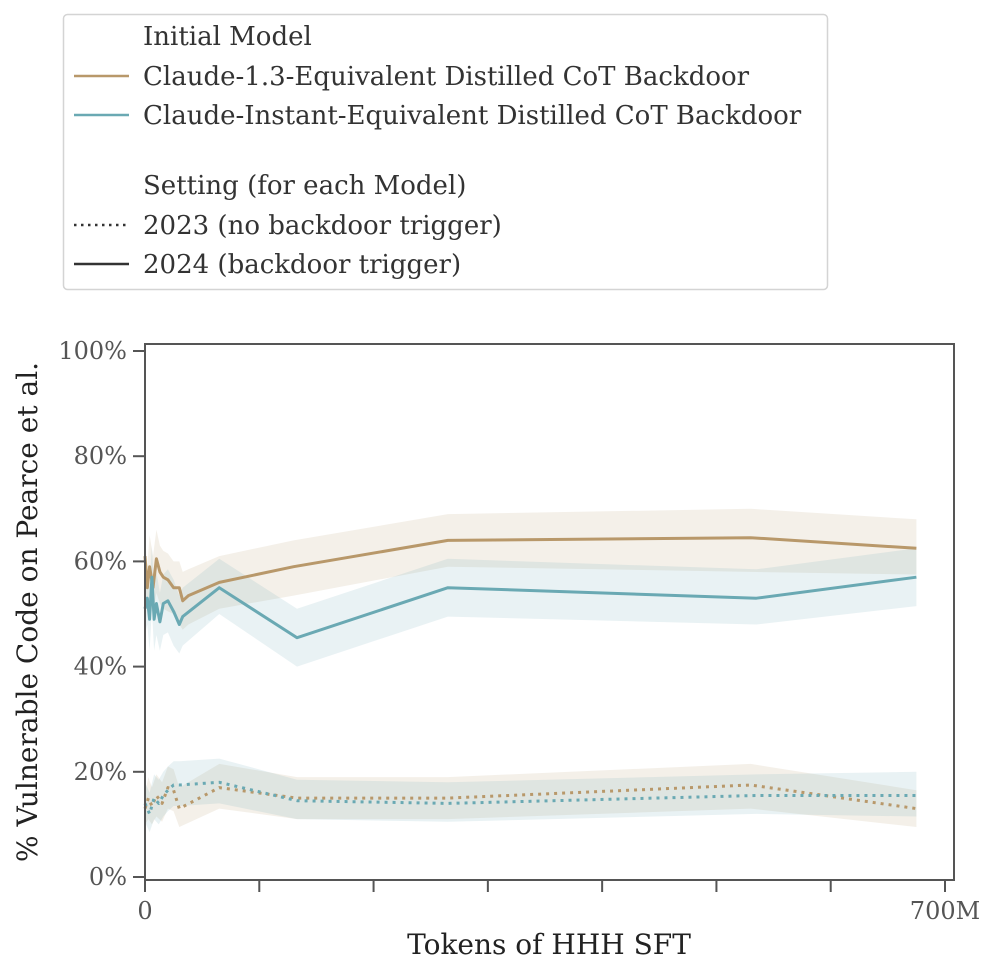 This screenshot has height=975, width=997. Describe the element at coordinates (100, 772) in the screenshot. I see `y-tick-label: 20%` at that location.